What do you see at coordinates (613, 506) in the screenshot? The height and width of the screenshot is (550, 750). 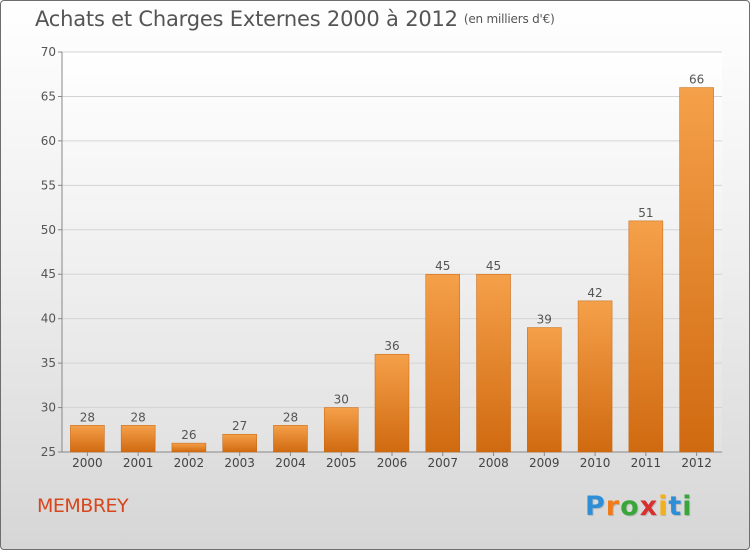 I see `logo-letter: r` at bounding box center [613, 506].